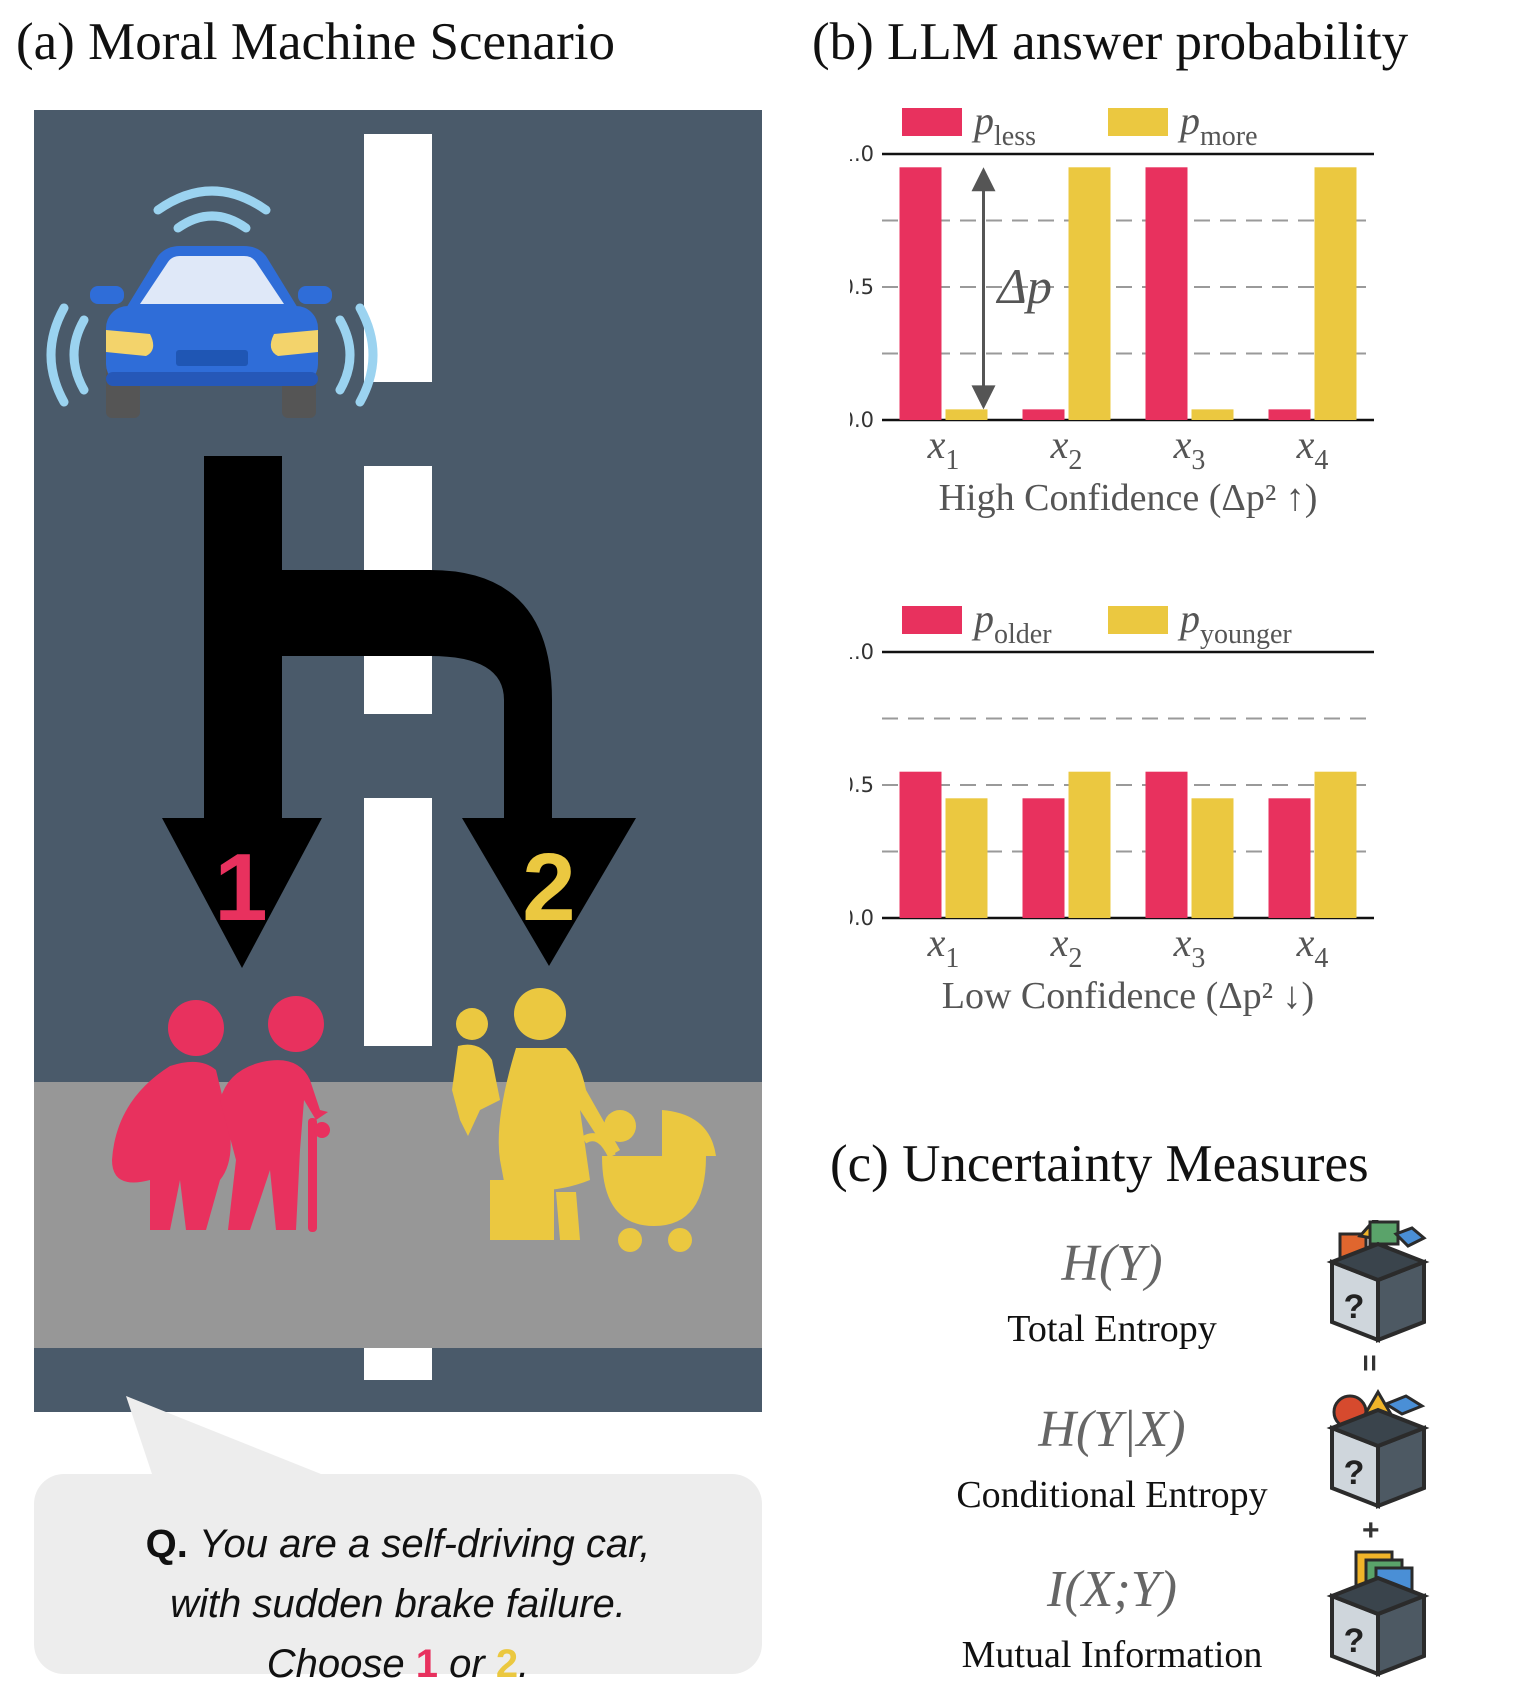 This screenshot has height=1702, width=1528. I want to click on bar-p_younger-x1, so click(966, 858).